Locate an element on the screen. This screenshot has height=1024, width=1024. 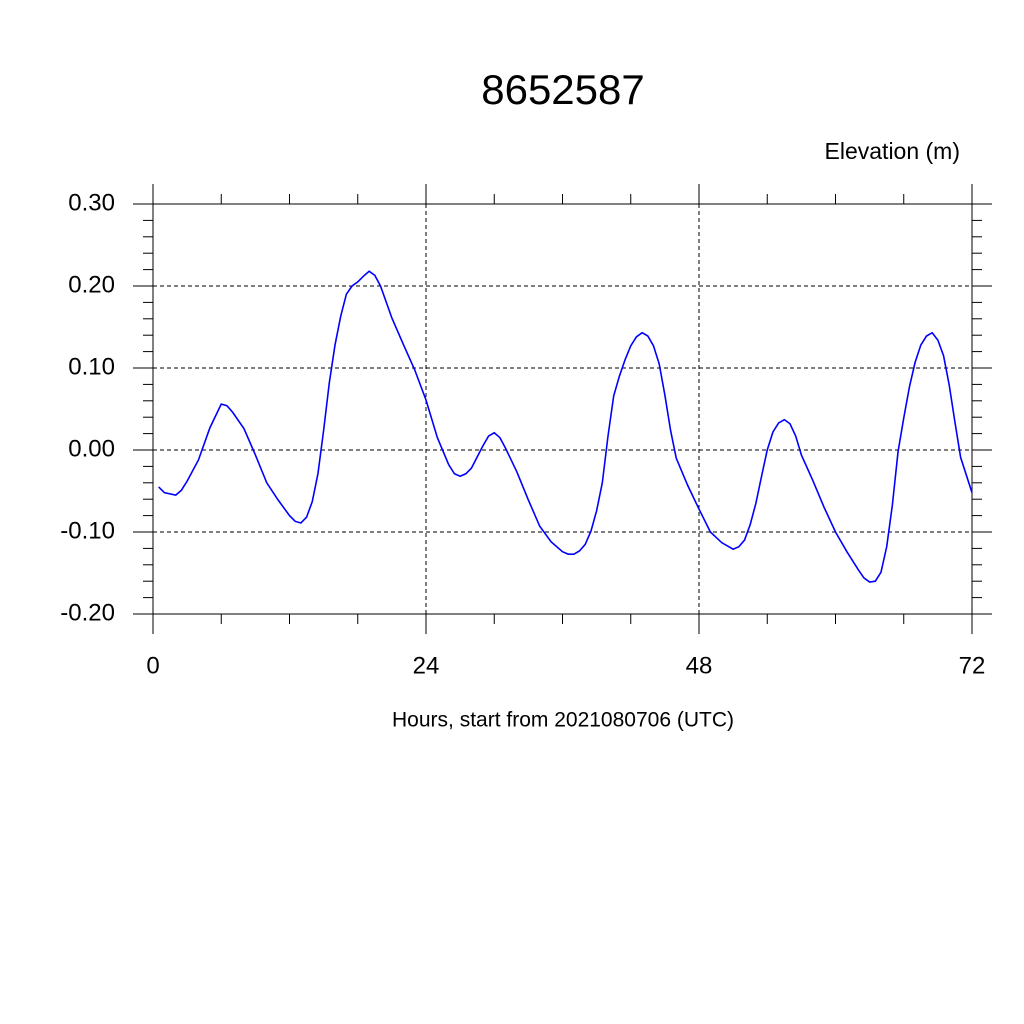
y-tick-label: -0.10 is located at coordinates (87, 530).